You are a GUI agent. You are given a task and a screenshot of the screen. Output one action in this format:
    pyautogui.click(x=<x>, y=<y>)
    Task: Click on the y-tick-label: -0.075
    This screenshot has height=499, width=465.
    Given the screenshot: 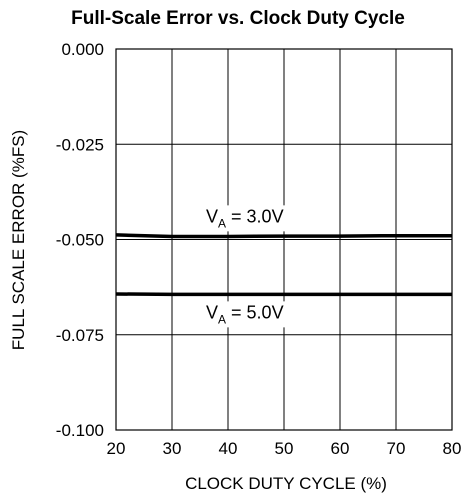 What is the action you would take?
    pyautogui.click(x=80, y=335)
    